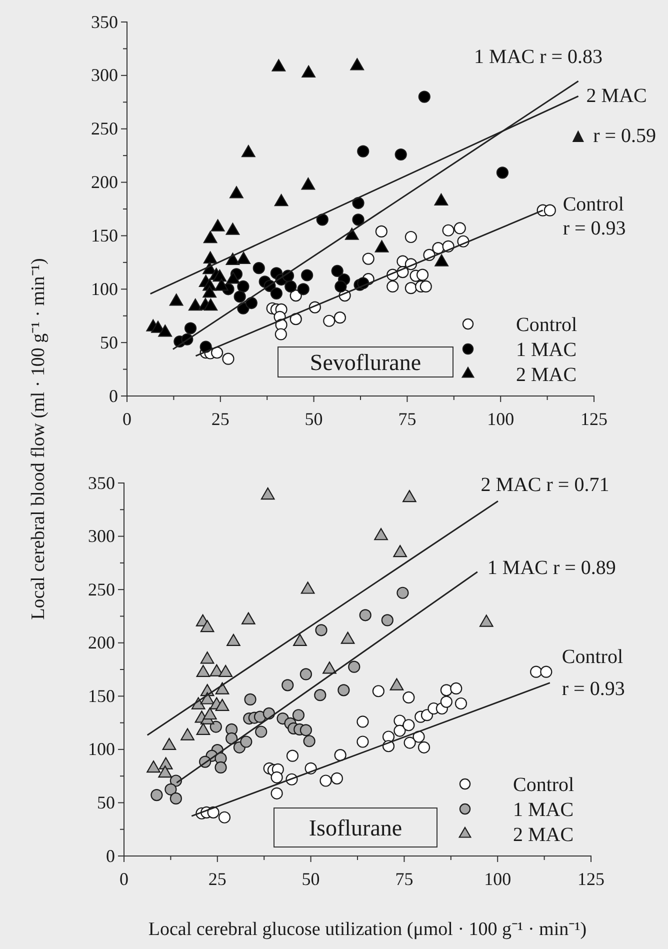 The width and height of the screenshot is (668, 949). Describe the element at coordinates (311, 878) in the screenshot. I see `x-tick-label: 50` at that location.